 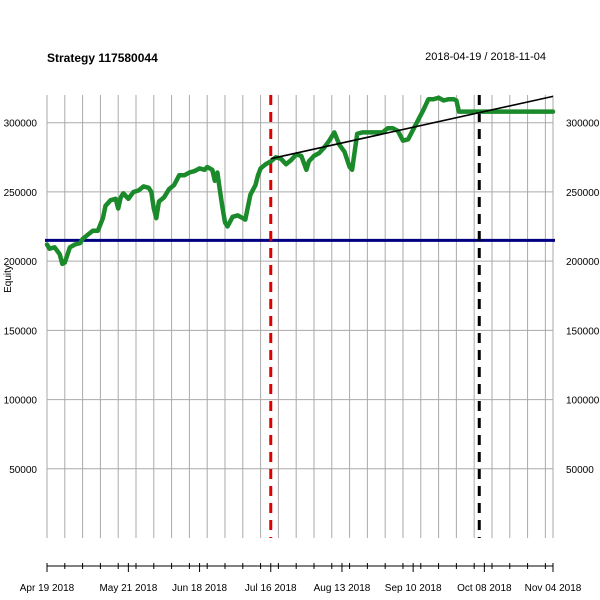 What do you see at coordinates (412, 127) in the screenshot?
I see `trend-line` at bounding box center [412, 127].